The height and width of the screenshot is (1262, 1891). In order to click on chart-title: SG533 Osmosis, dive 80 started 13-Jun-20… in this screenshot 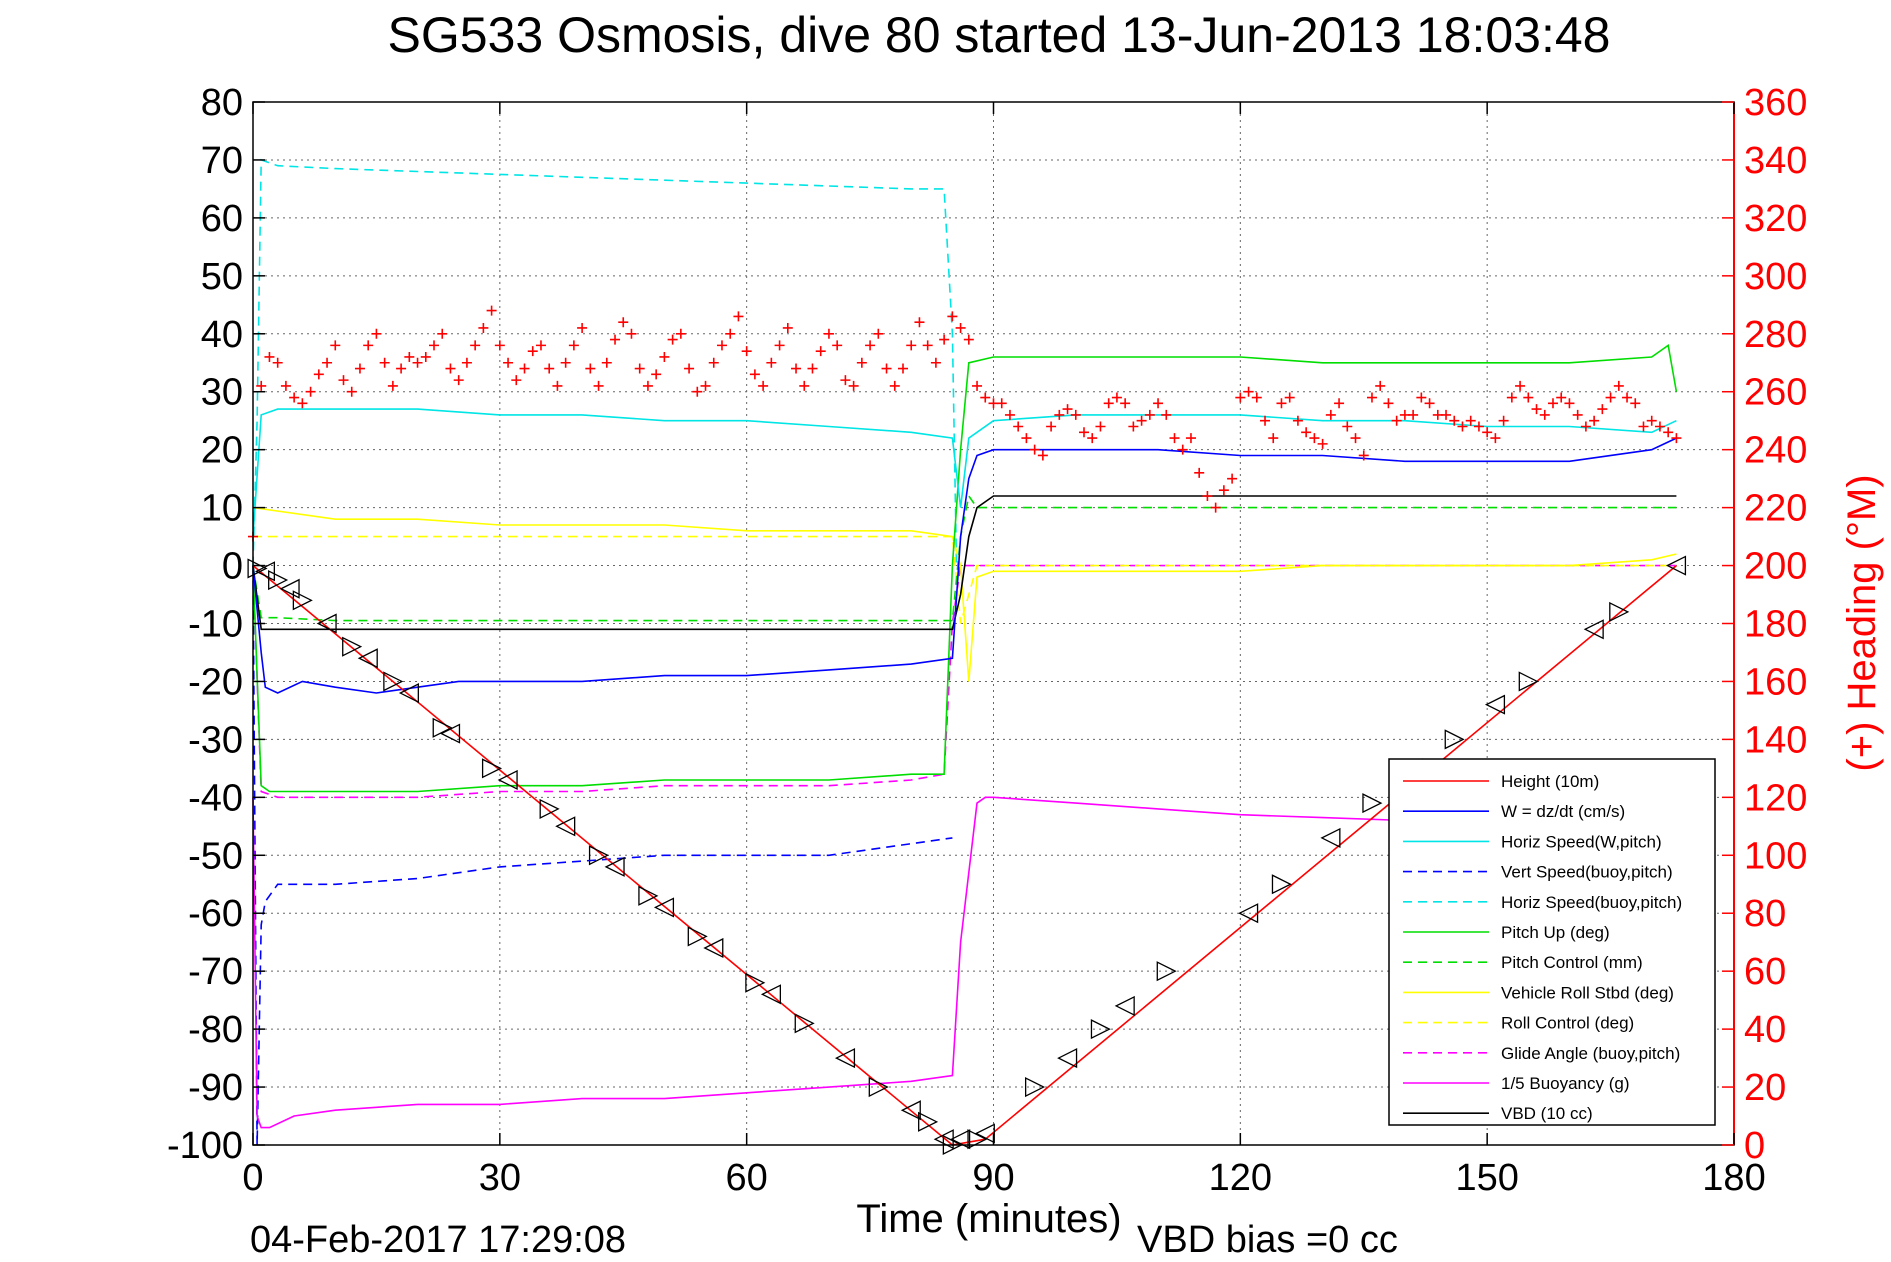, I will do `click(999, 35)`.